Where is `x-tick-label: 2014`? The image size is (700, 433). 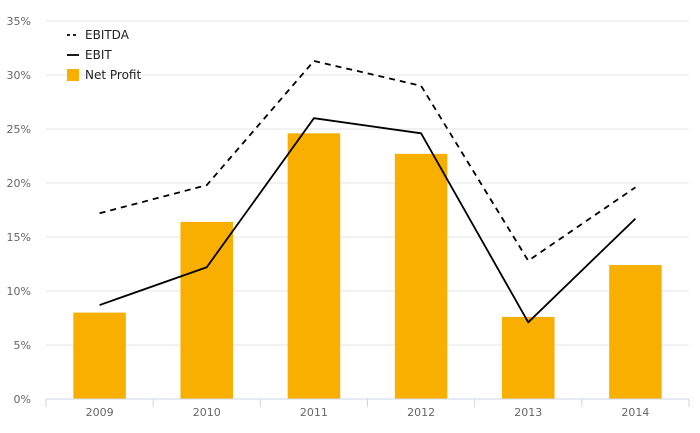
x-tick-label: 2014 is located at coordinates (635, 412).